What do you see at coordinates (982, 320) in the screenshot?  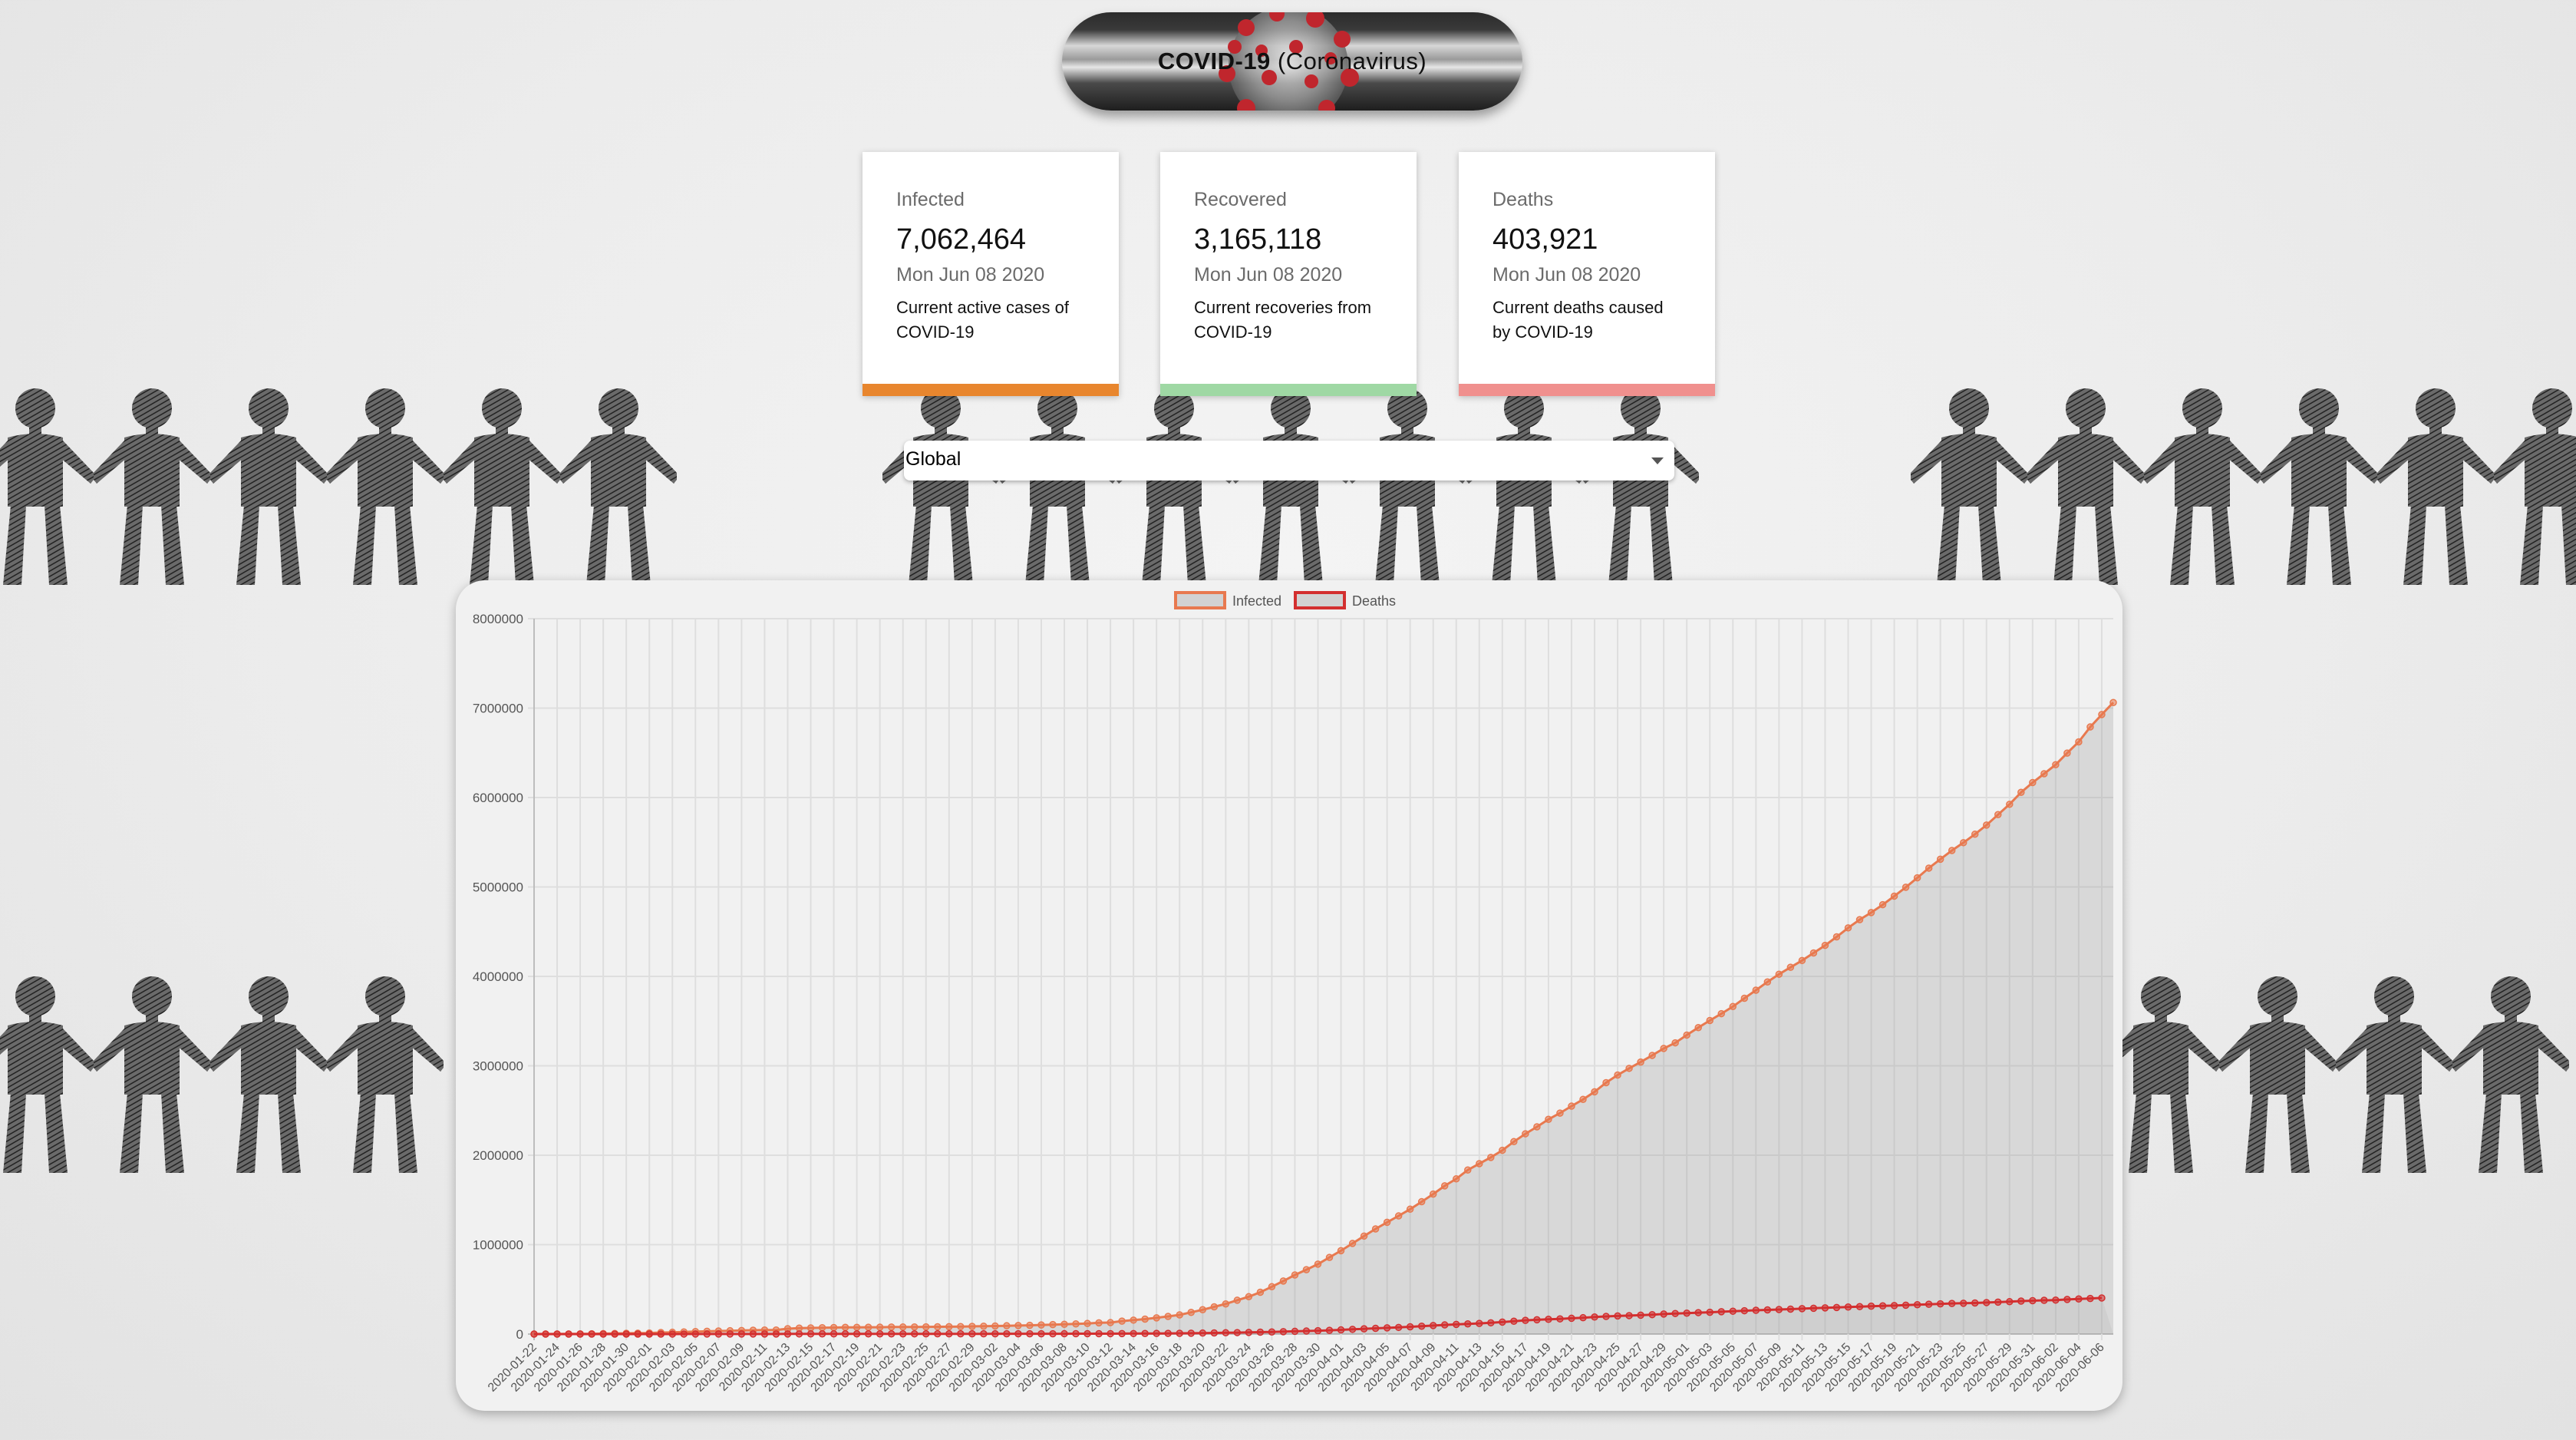 I see `card-description: Current active cases of COVID-19` at bounding box center [982, 320].